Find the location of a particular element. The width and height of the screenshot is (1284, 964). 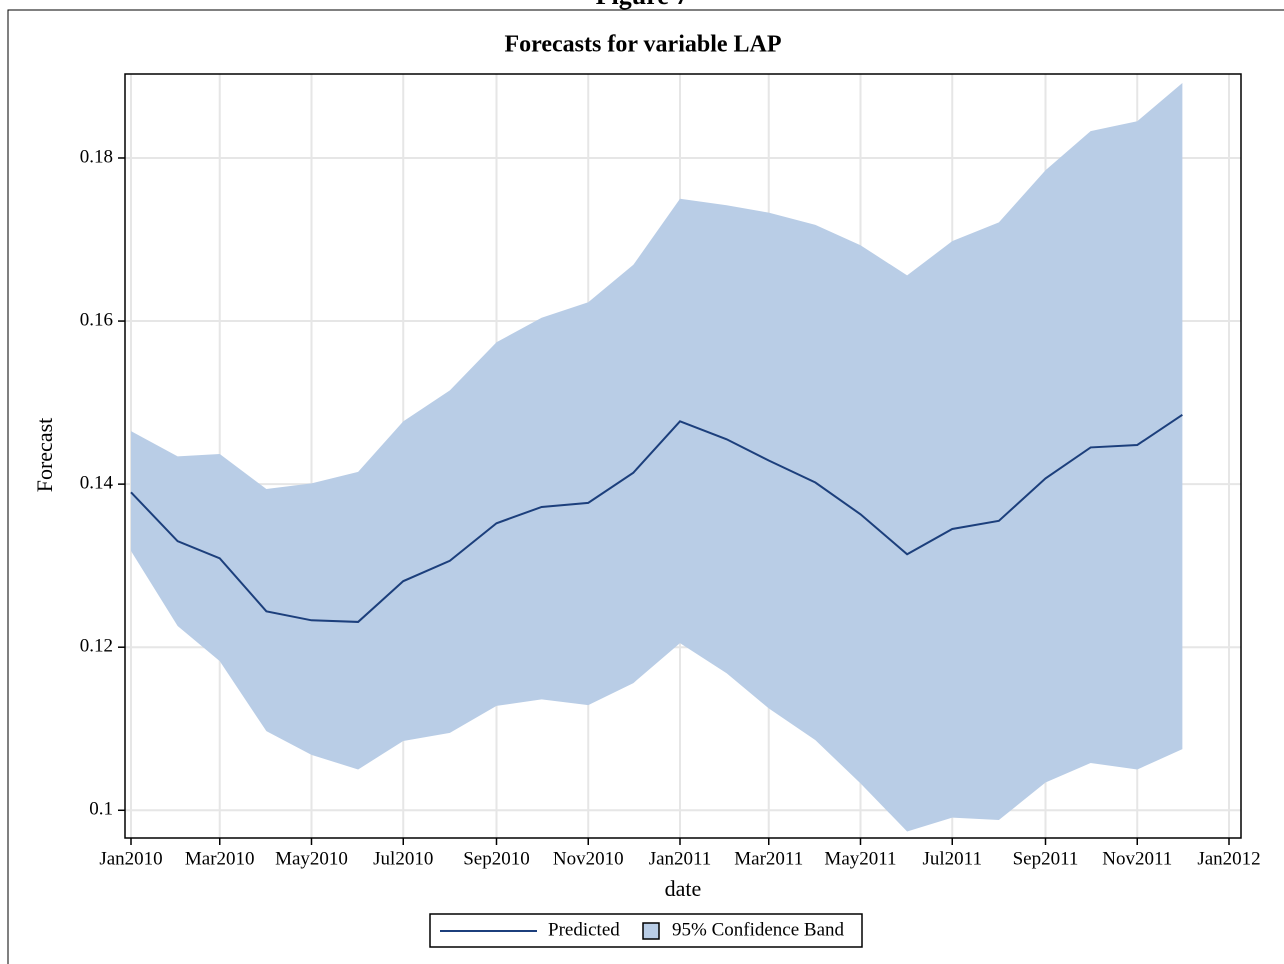

chart-title: Forecasts for variable LAP is located at coordinates (642, 45).